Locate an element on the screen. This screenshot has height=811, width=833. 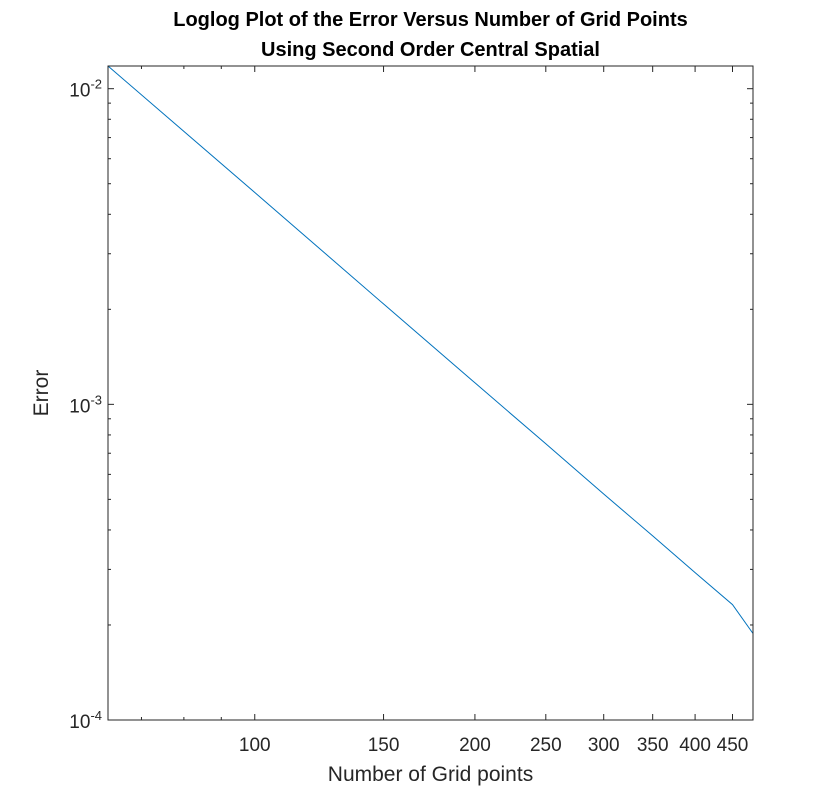
y-tick-label: 10⁻⁴ is located at coordinates (85, 720).